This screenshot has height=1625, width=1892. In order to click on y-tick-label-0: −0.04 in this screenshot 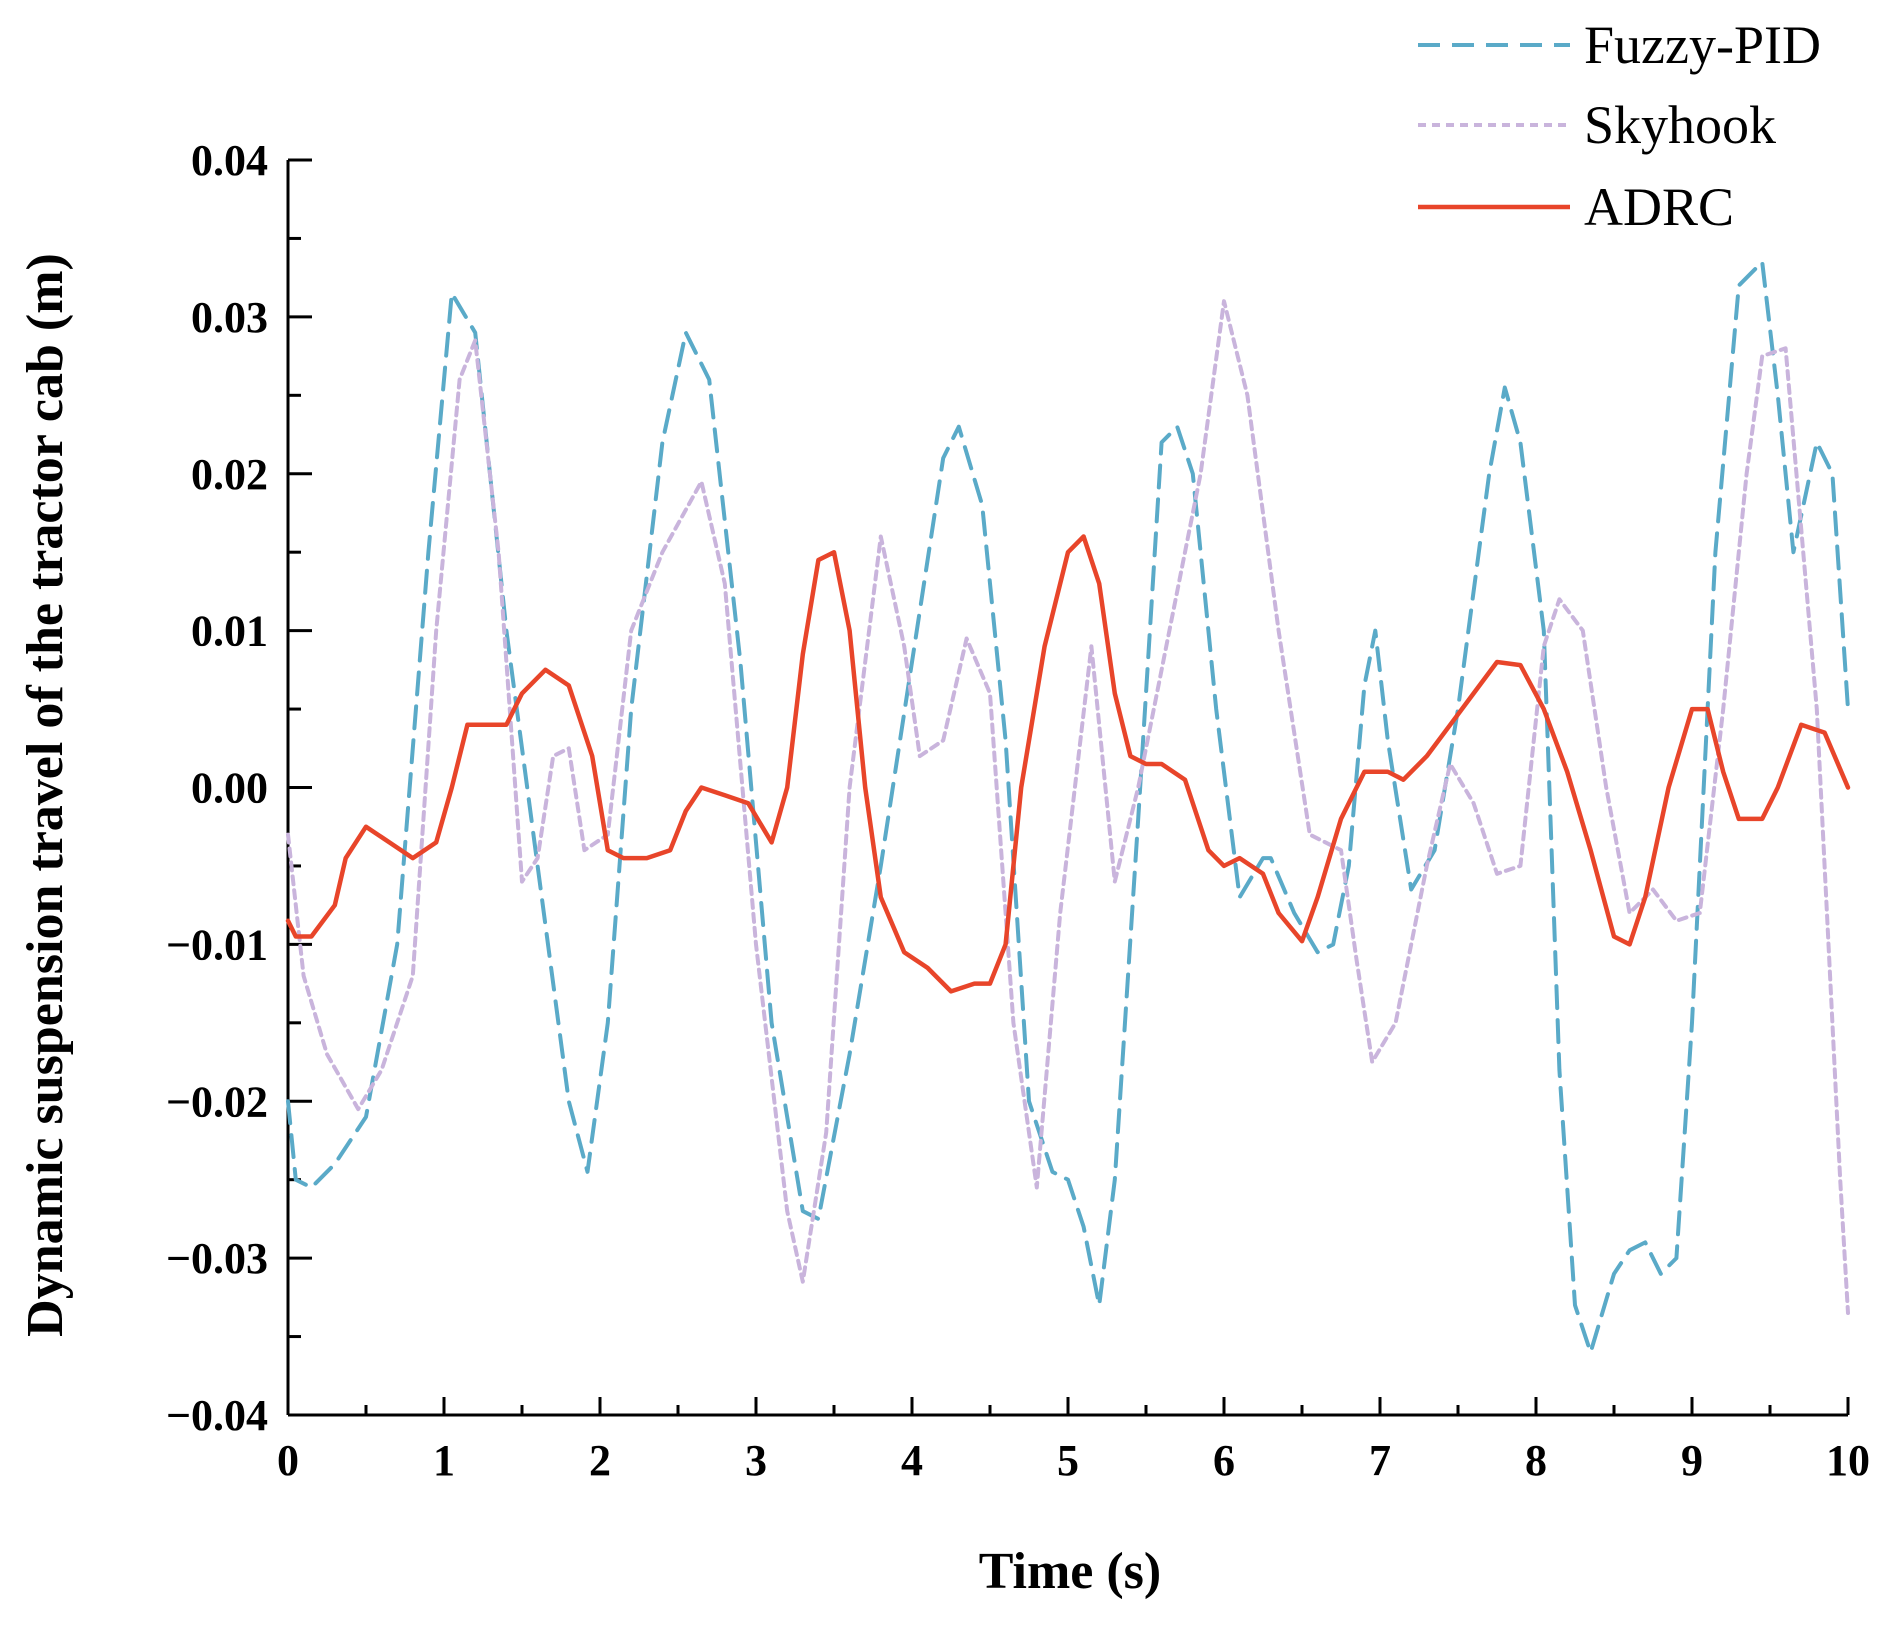, I will do `click(217, 1415)`.